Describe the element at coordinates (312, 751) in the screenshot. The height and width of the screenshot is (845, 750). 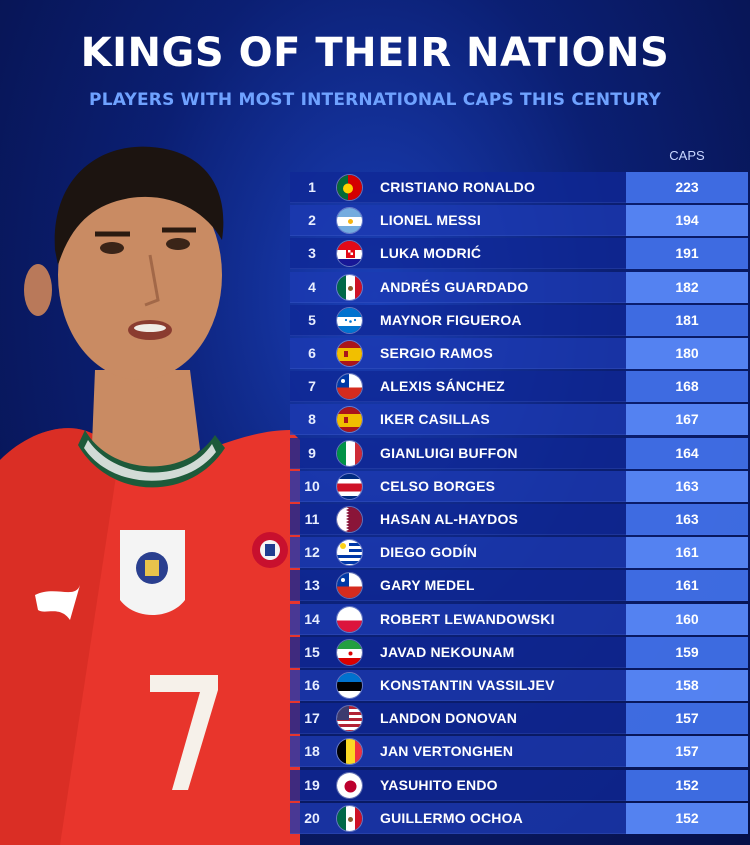
I see `rank-cell: 18` at that location.